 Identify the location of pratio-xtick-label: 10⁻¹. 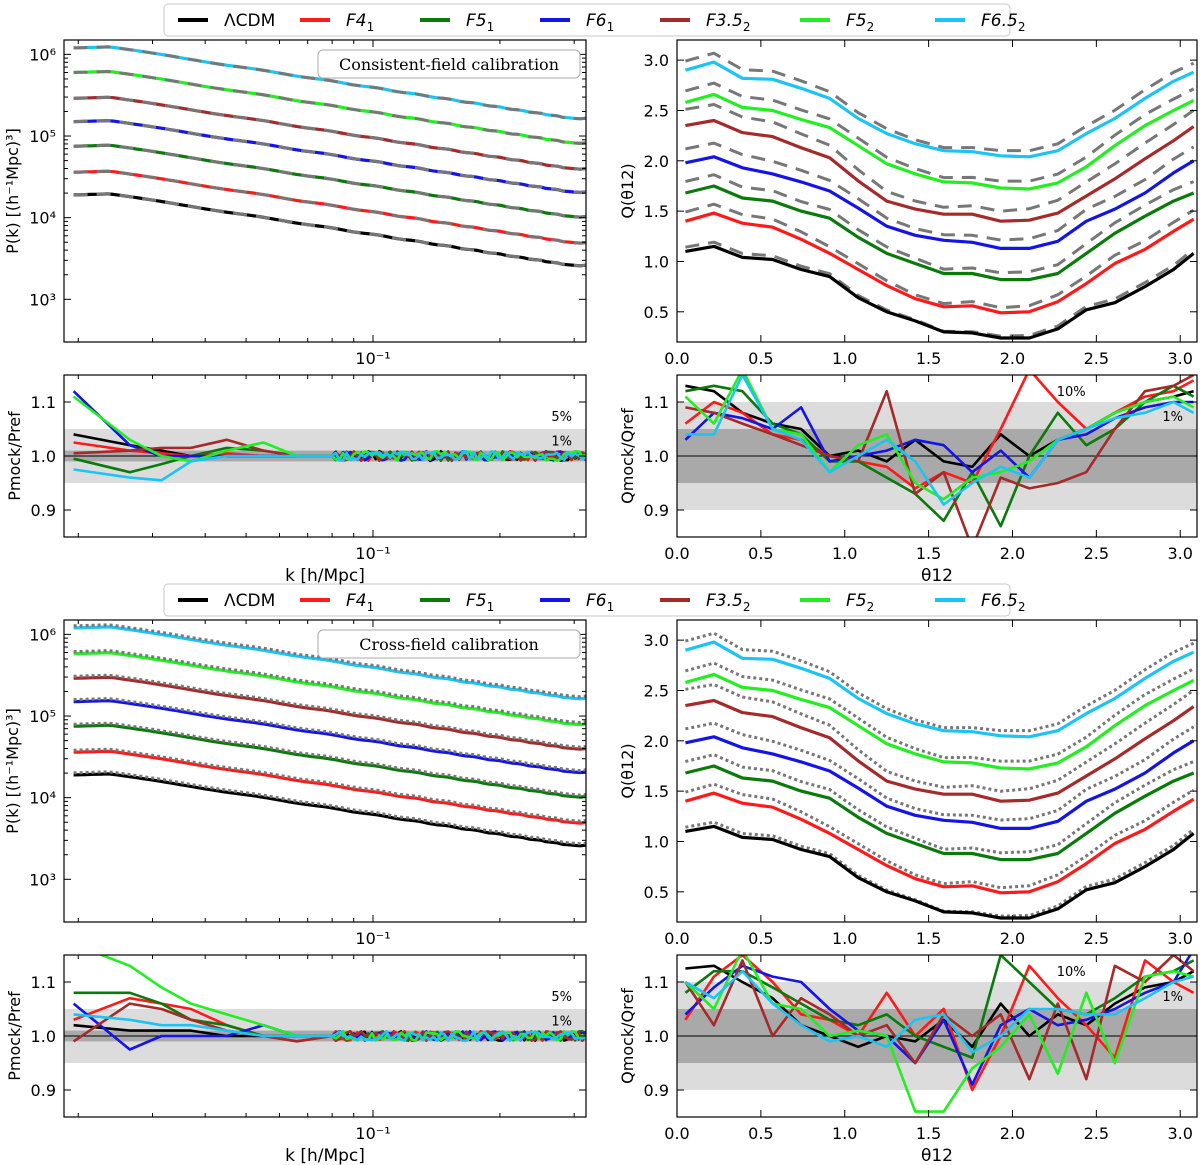
(372, 553).